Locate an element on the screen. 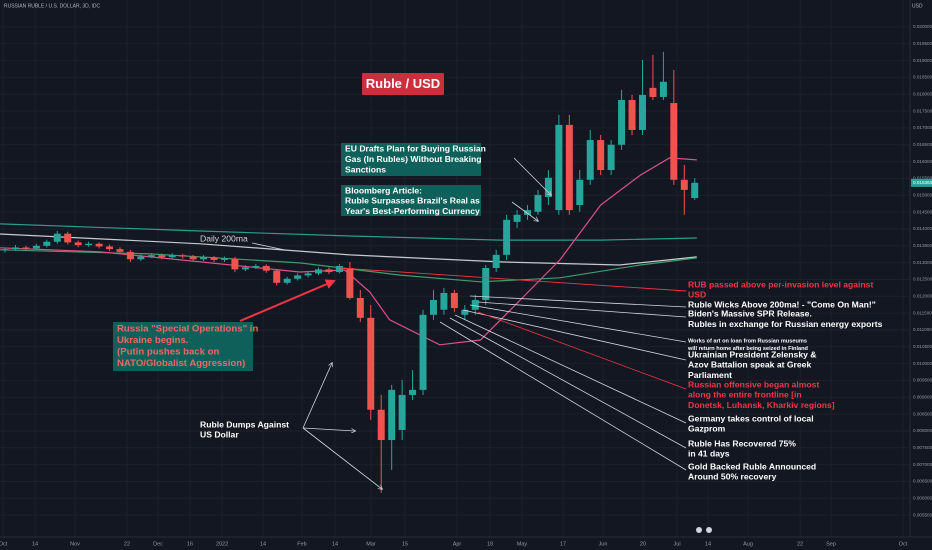 The height and width of the screenshot is (550, 932). annotation-text: NATO/Globalist Aggression) is located at coordinates (181, 363).